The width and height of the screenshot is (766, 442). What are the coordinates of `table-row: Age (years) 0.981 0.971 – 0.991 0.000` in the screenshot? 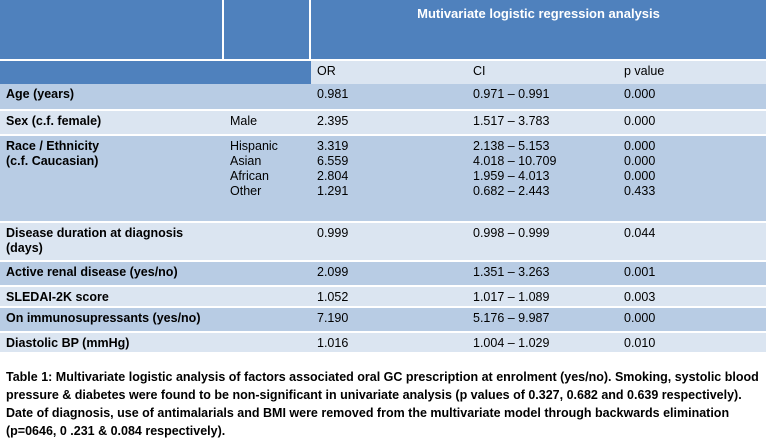 It's located at (383, 96).